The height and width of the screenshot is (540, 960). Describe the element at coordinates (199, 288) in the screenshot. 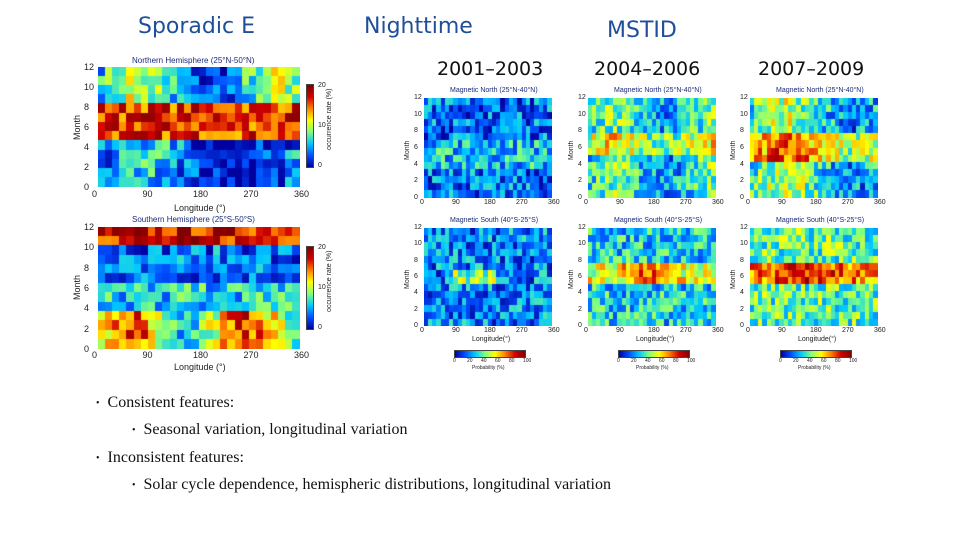

I see `es-south-heatmap` at that location.